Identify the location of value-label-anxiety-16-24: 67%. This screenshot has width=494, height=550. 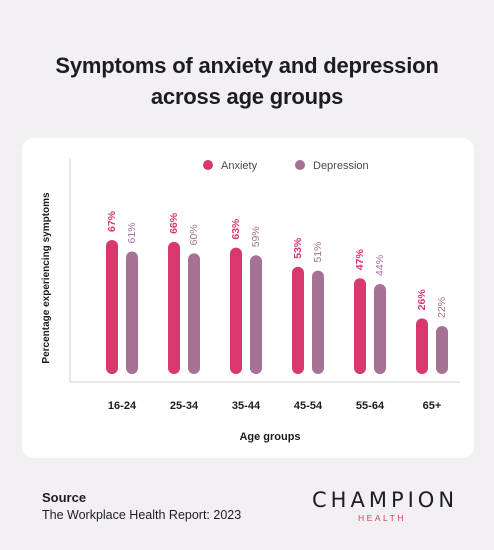
(112, 221).